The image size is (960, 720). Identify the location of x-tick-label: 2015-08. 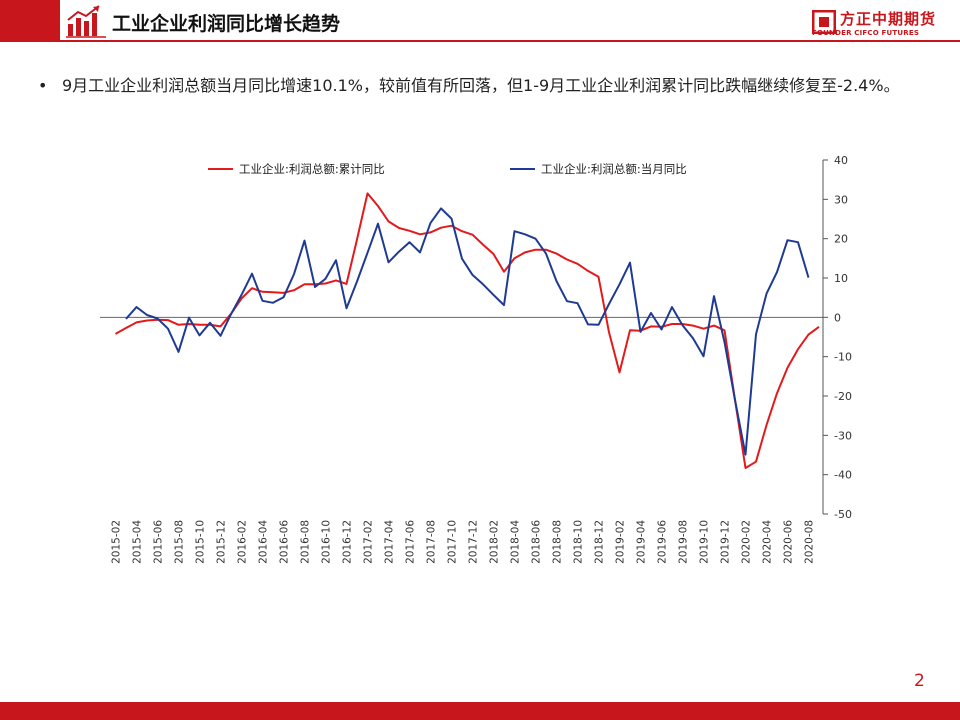
(180, 542).